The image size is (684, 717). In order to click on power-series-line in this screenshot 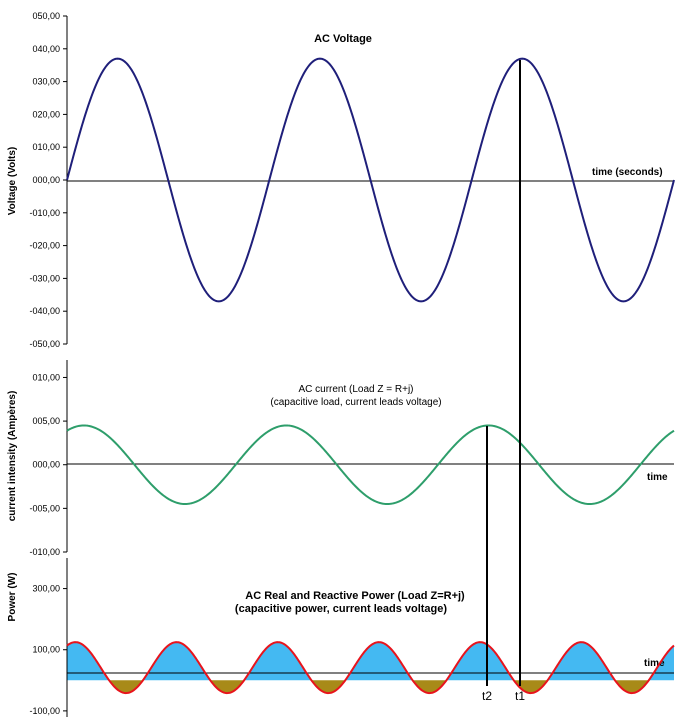, I will do `click(370, 668)`.